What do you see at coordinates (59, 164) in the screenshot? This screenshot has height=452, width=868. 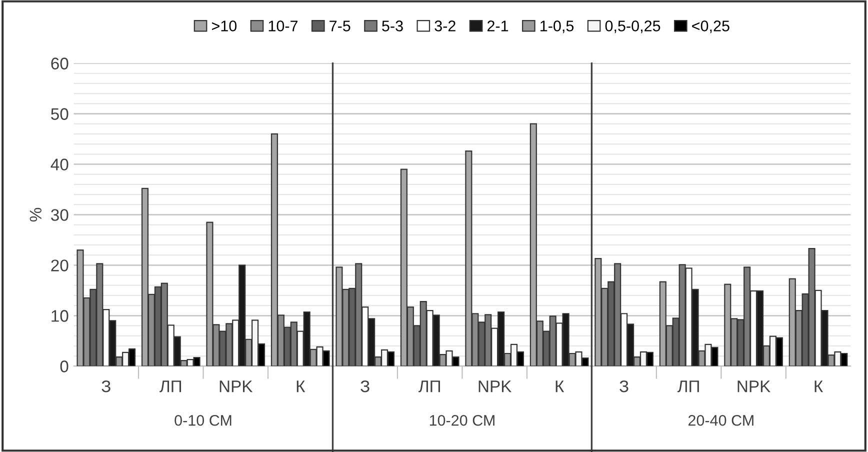 I see `y-tick-label: 40` at bounding box center [59, 164].